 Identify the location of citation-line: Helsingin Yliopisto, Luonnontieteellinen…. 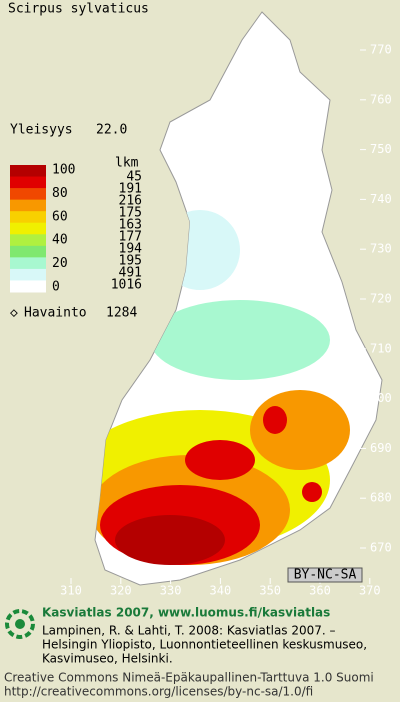
(204, 645).